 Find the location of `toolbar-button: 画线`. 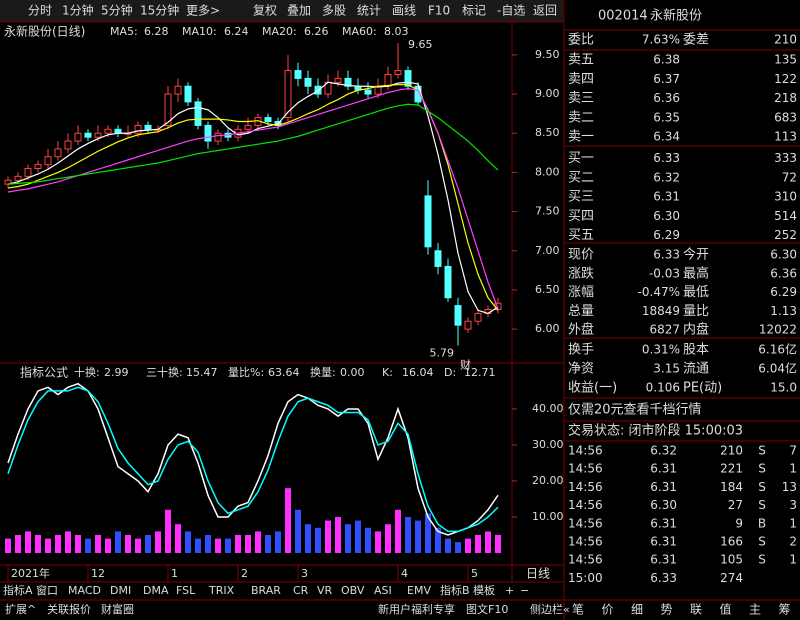

toolbar-button: 画线 is located at coordinates (404, 11).